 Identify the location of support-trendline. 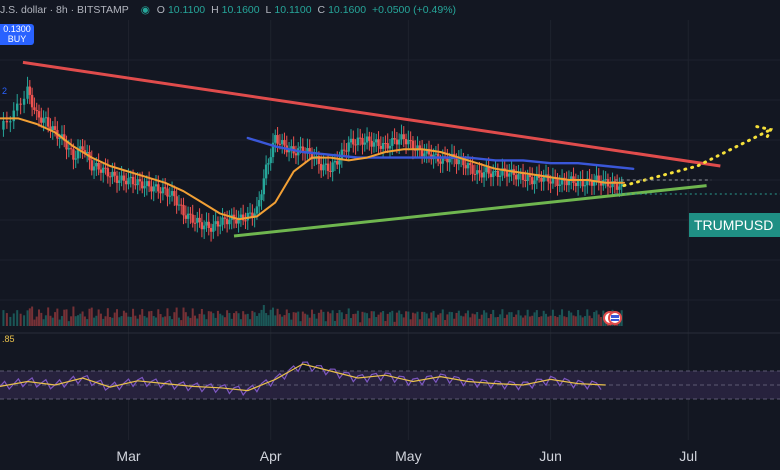
(470, 211).